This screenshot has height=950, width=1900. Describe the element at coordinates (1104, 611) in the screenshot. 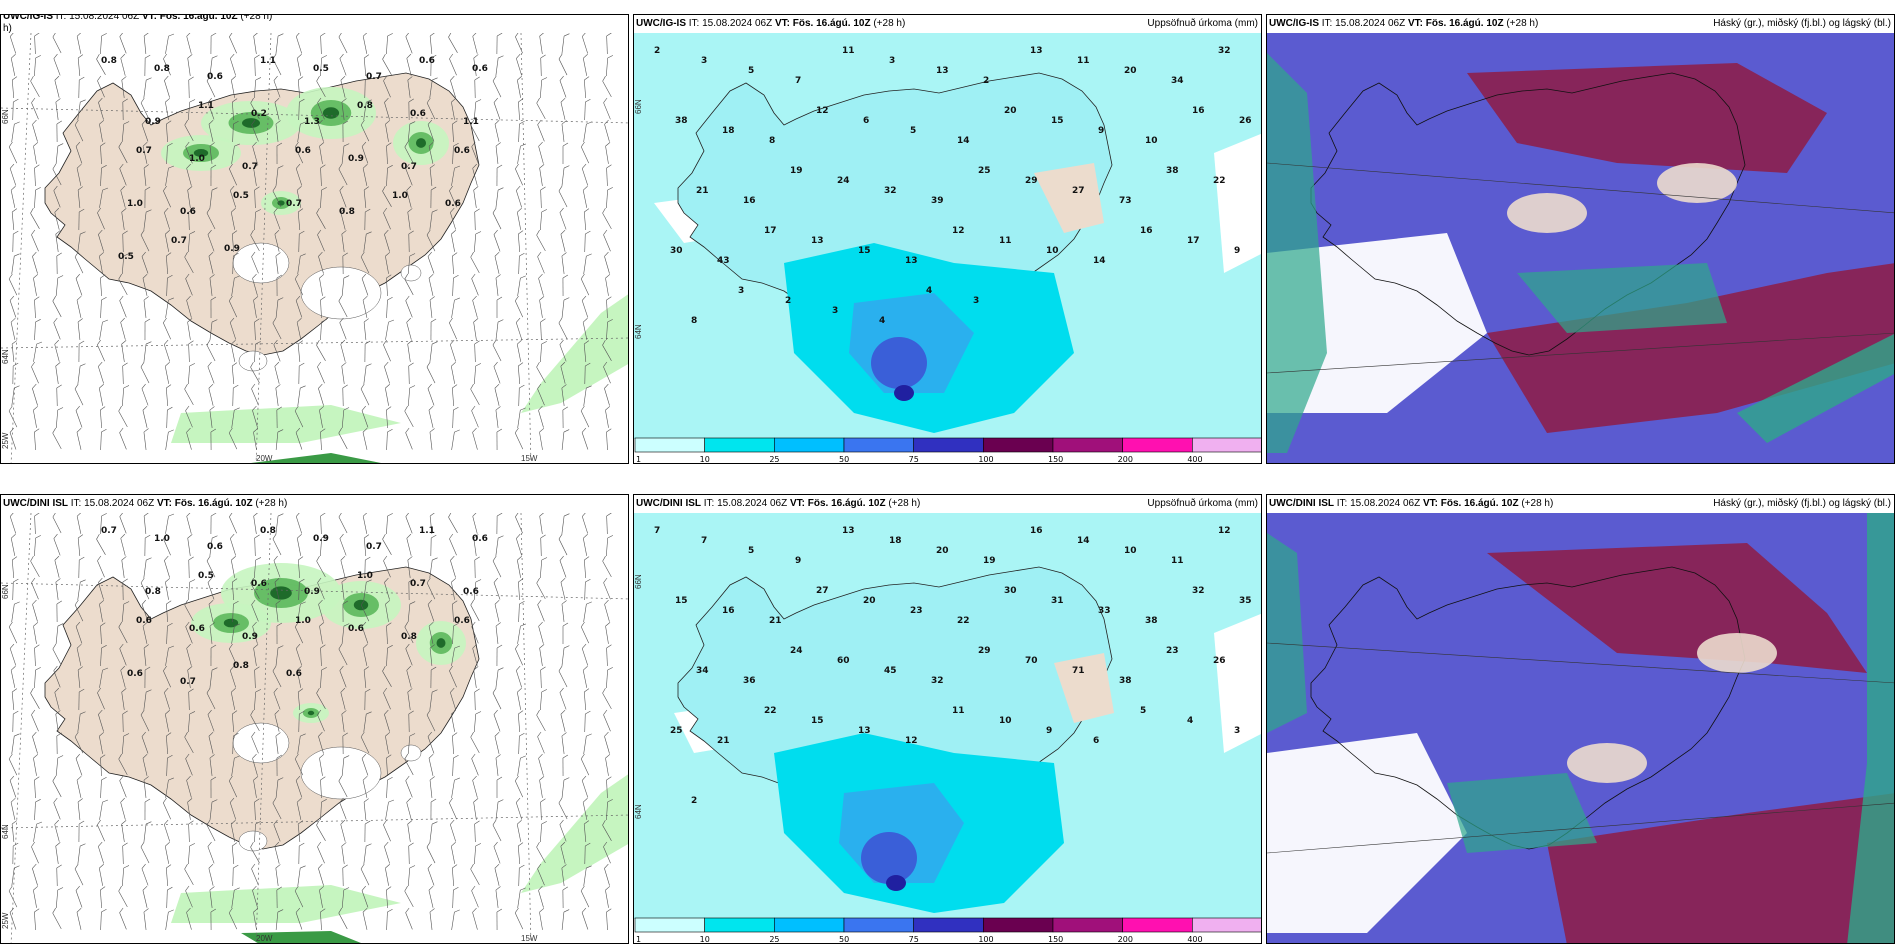

I see `precip-value: 33` at that location.